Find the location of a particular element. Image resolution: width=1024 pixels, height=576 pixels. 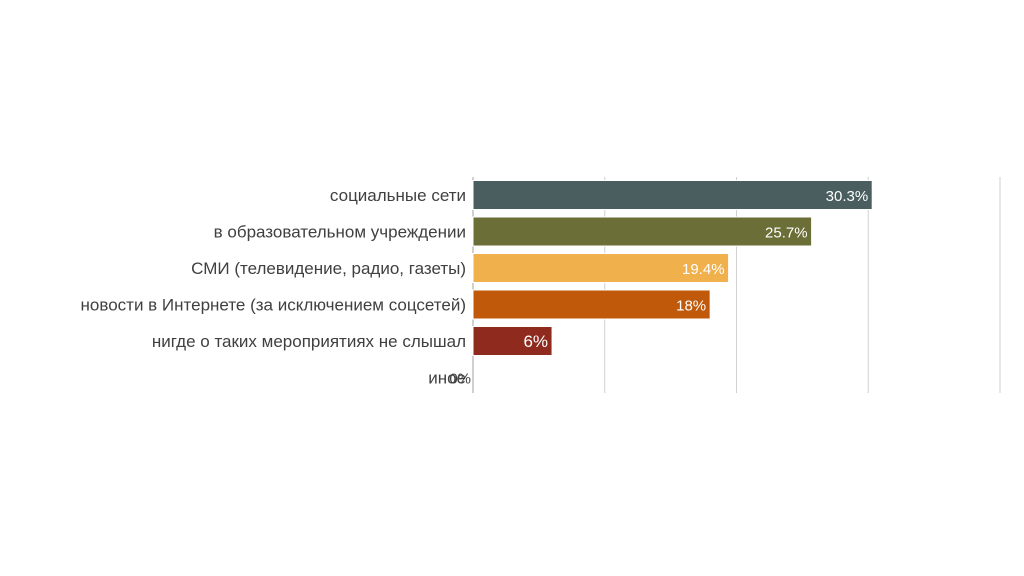

value-label: 6% is located at coordinates (535, 341).